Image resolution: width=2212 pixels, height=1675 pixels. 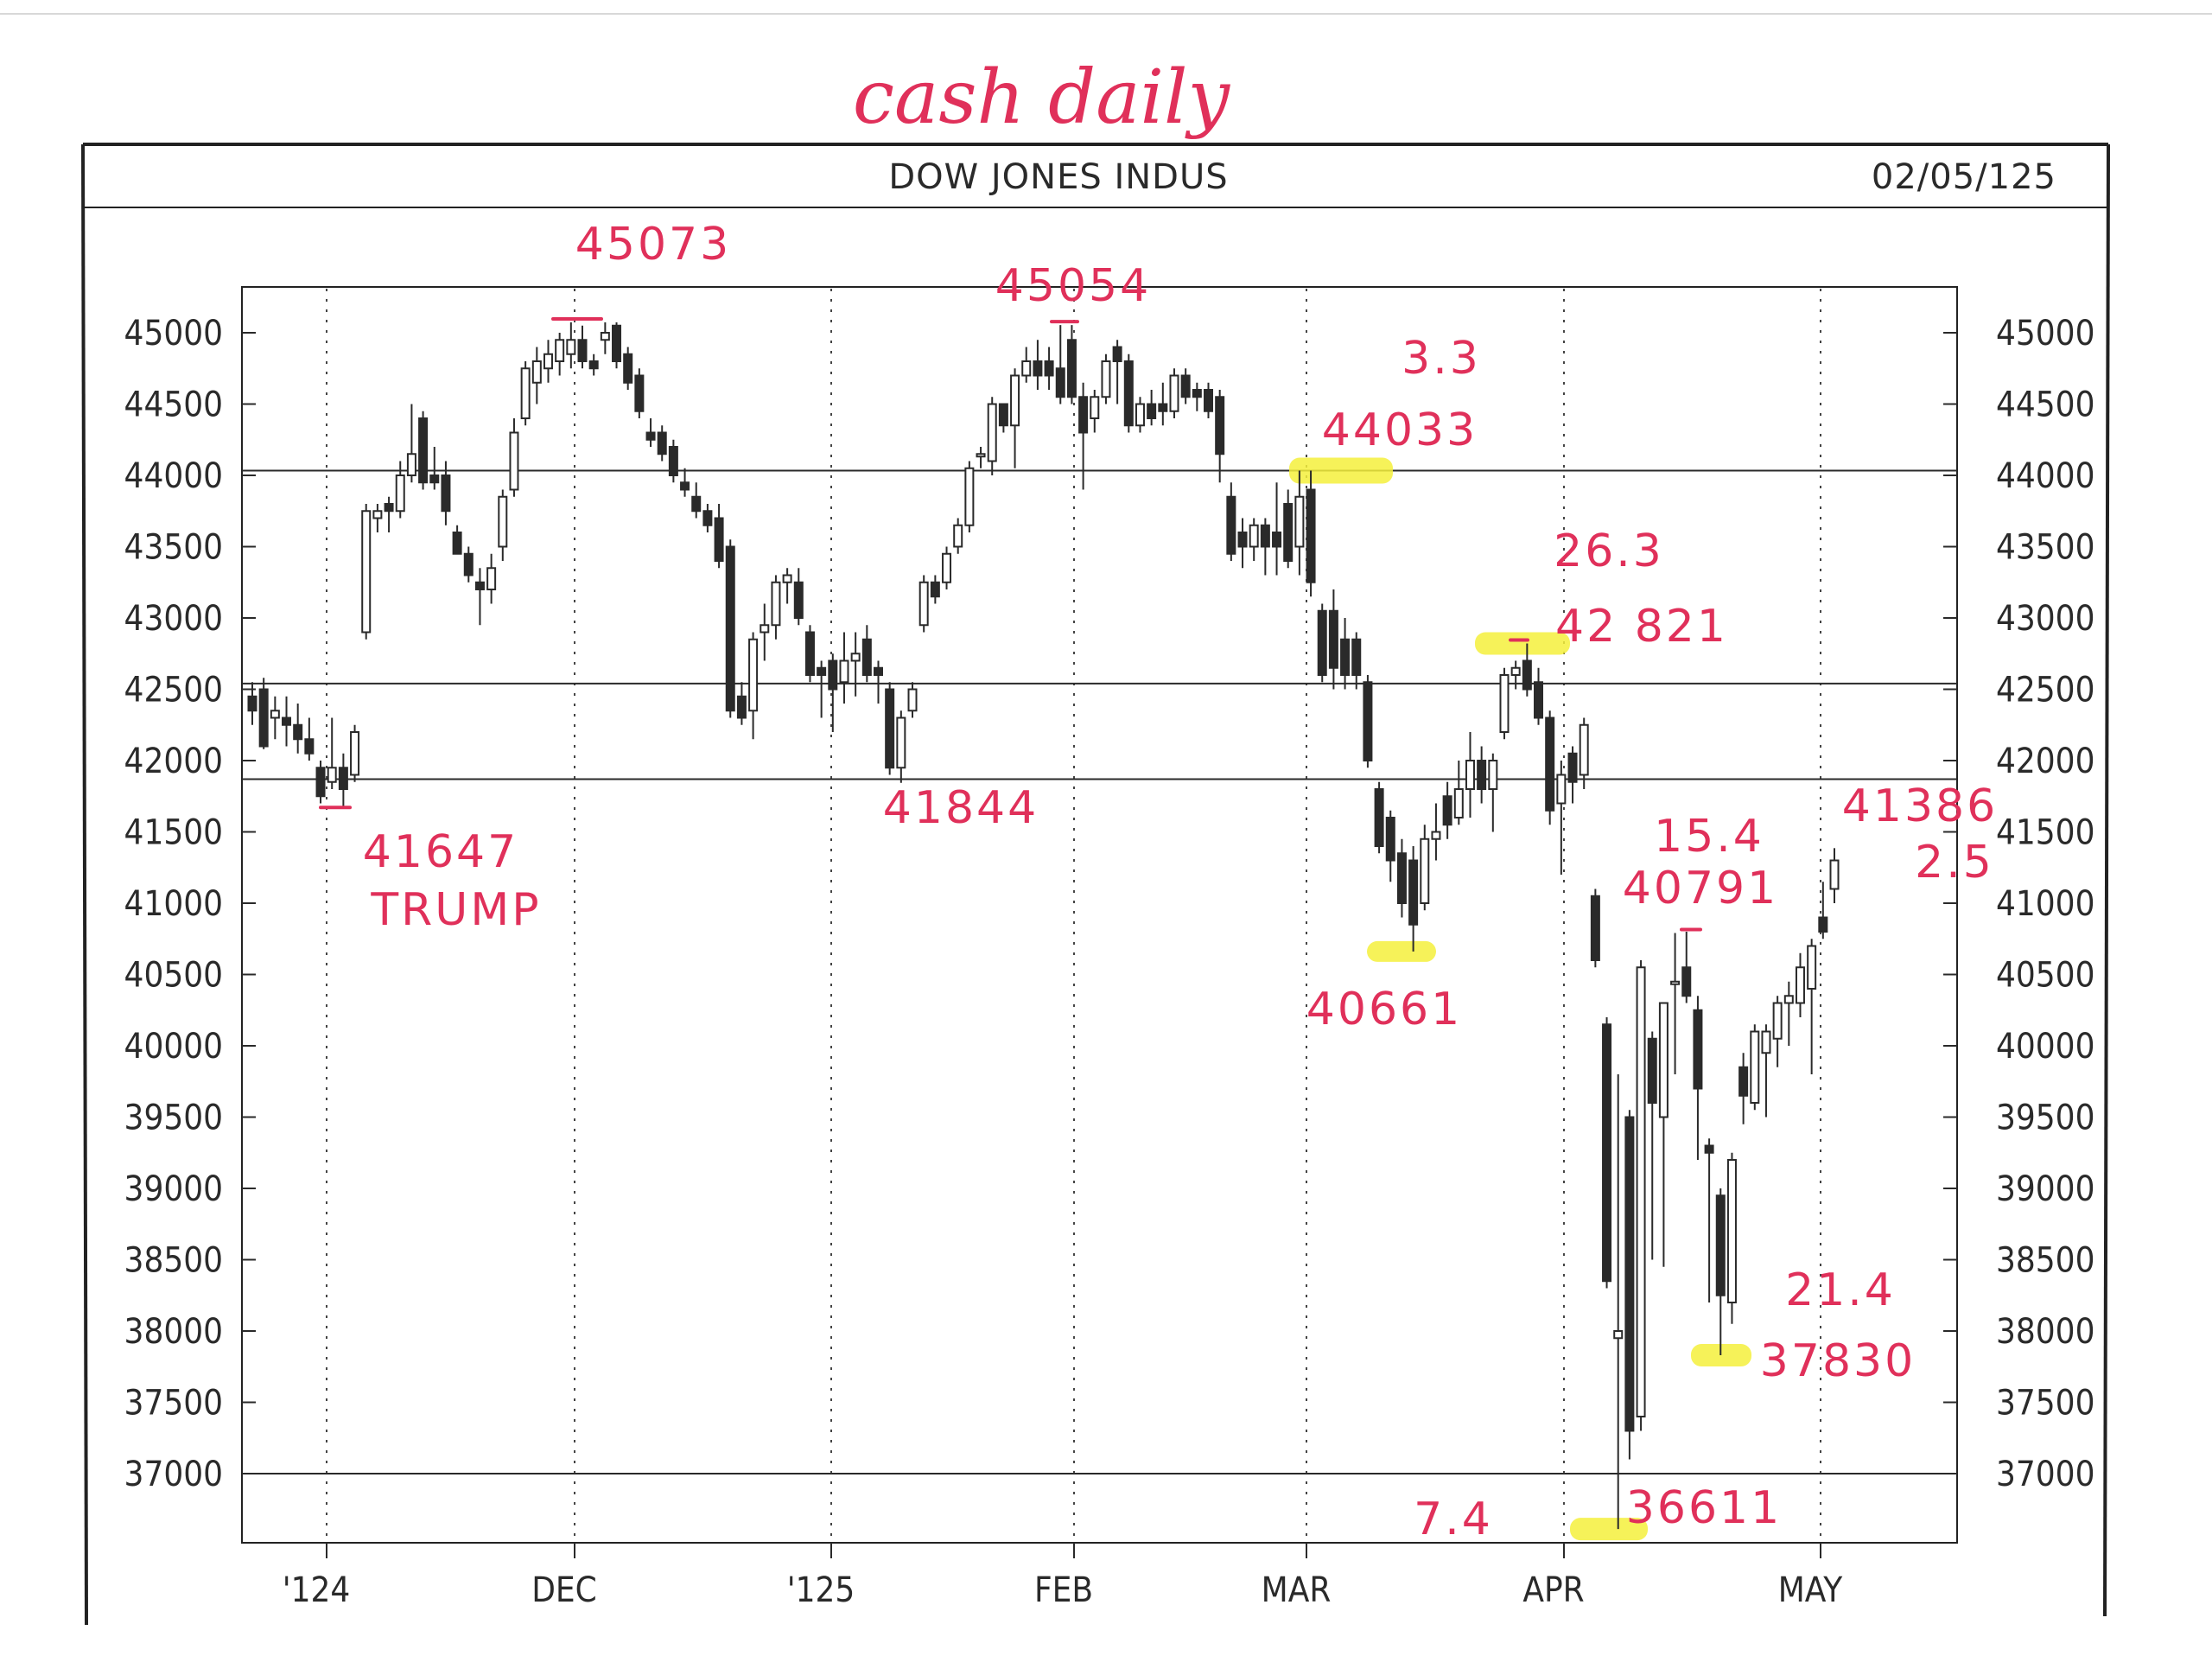 I want to click on y-tick-label-right: 39500, so click(x=2045, y=1118).